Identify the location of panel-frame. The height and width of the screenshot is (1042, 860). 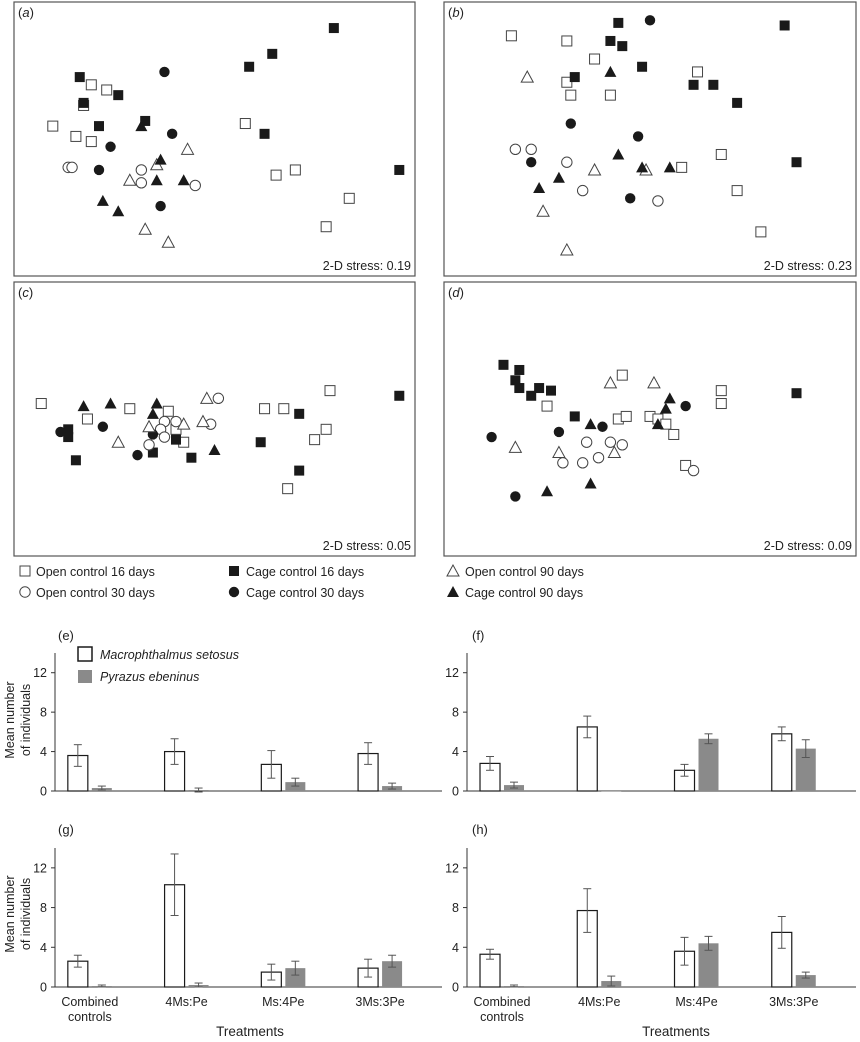
(650, 139).